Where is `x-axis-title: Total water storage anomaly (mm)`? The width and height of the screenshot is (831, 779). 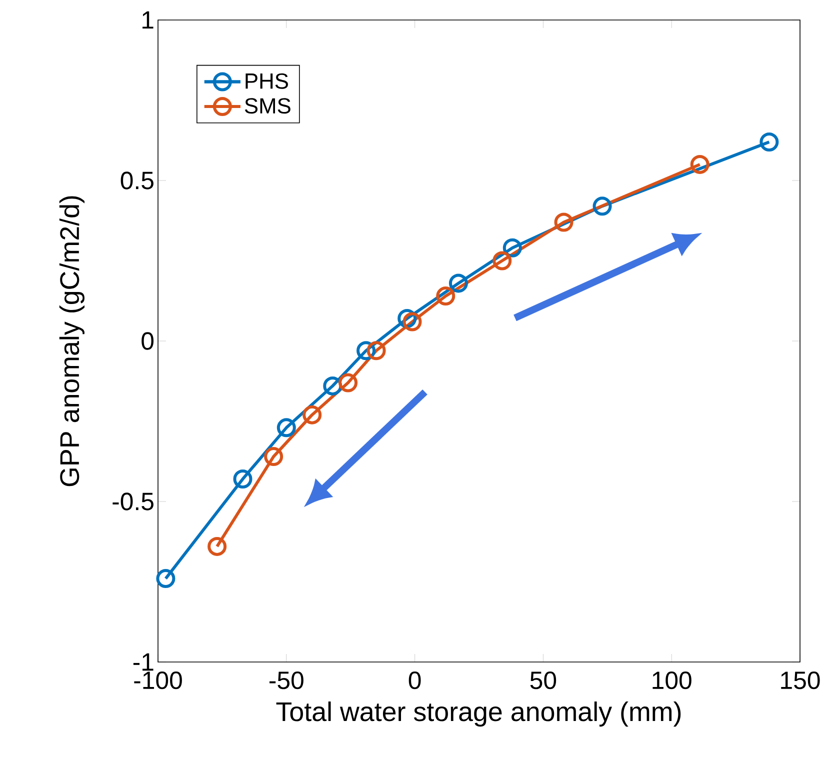 x-axis-title: Total water storage anomaly (mm) is located at coordinates (478, 714).